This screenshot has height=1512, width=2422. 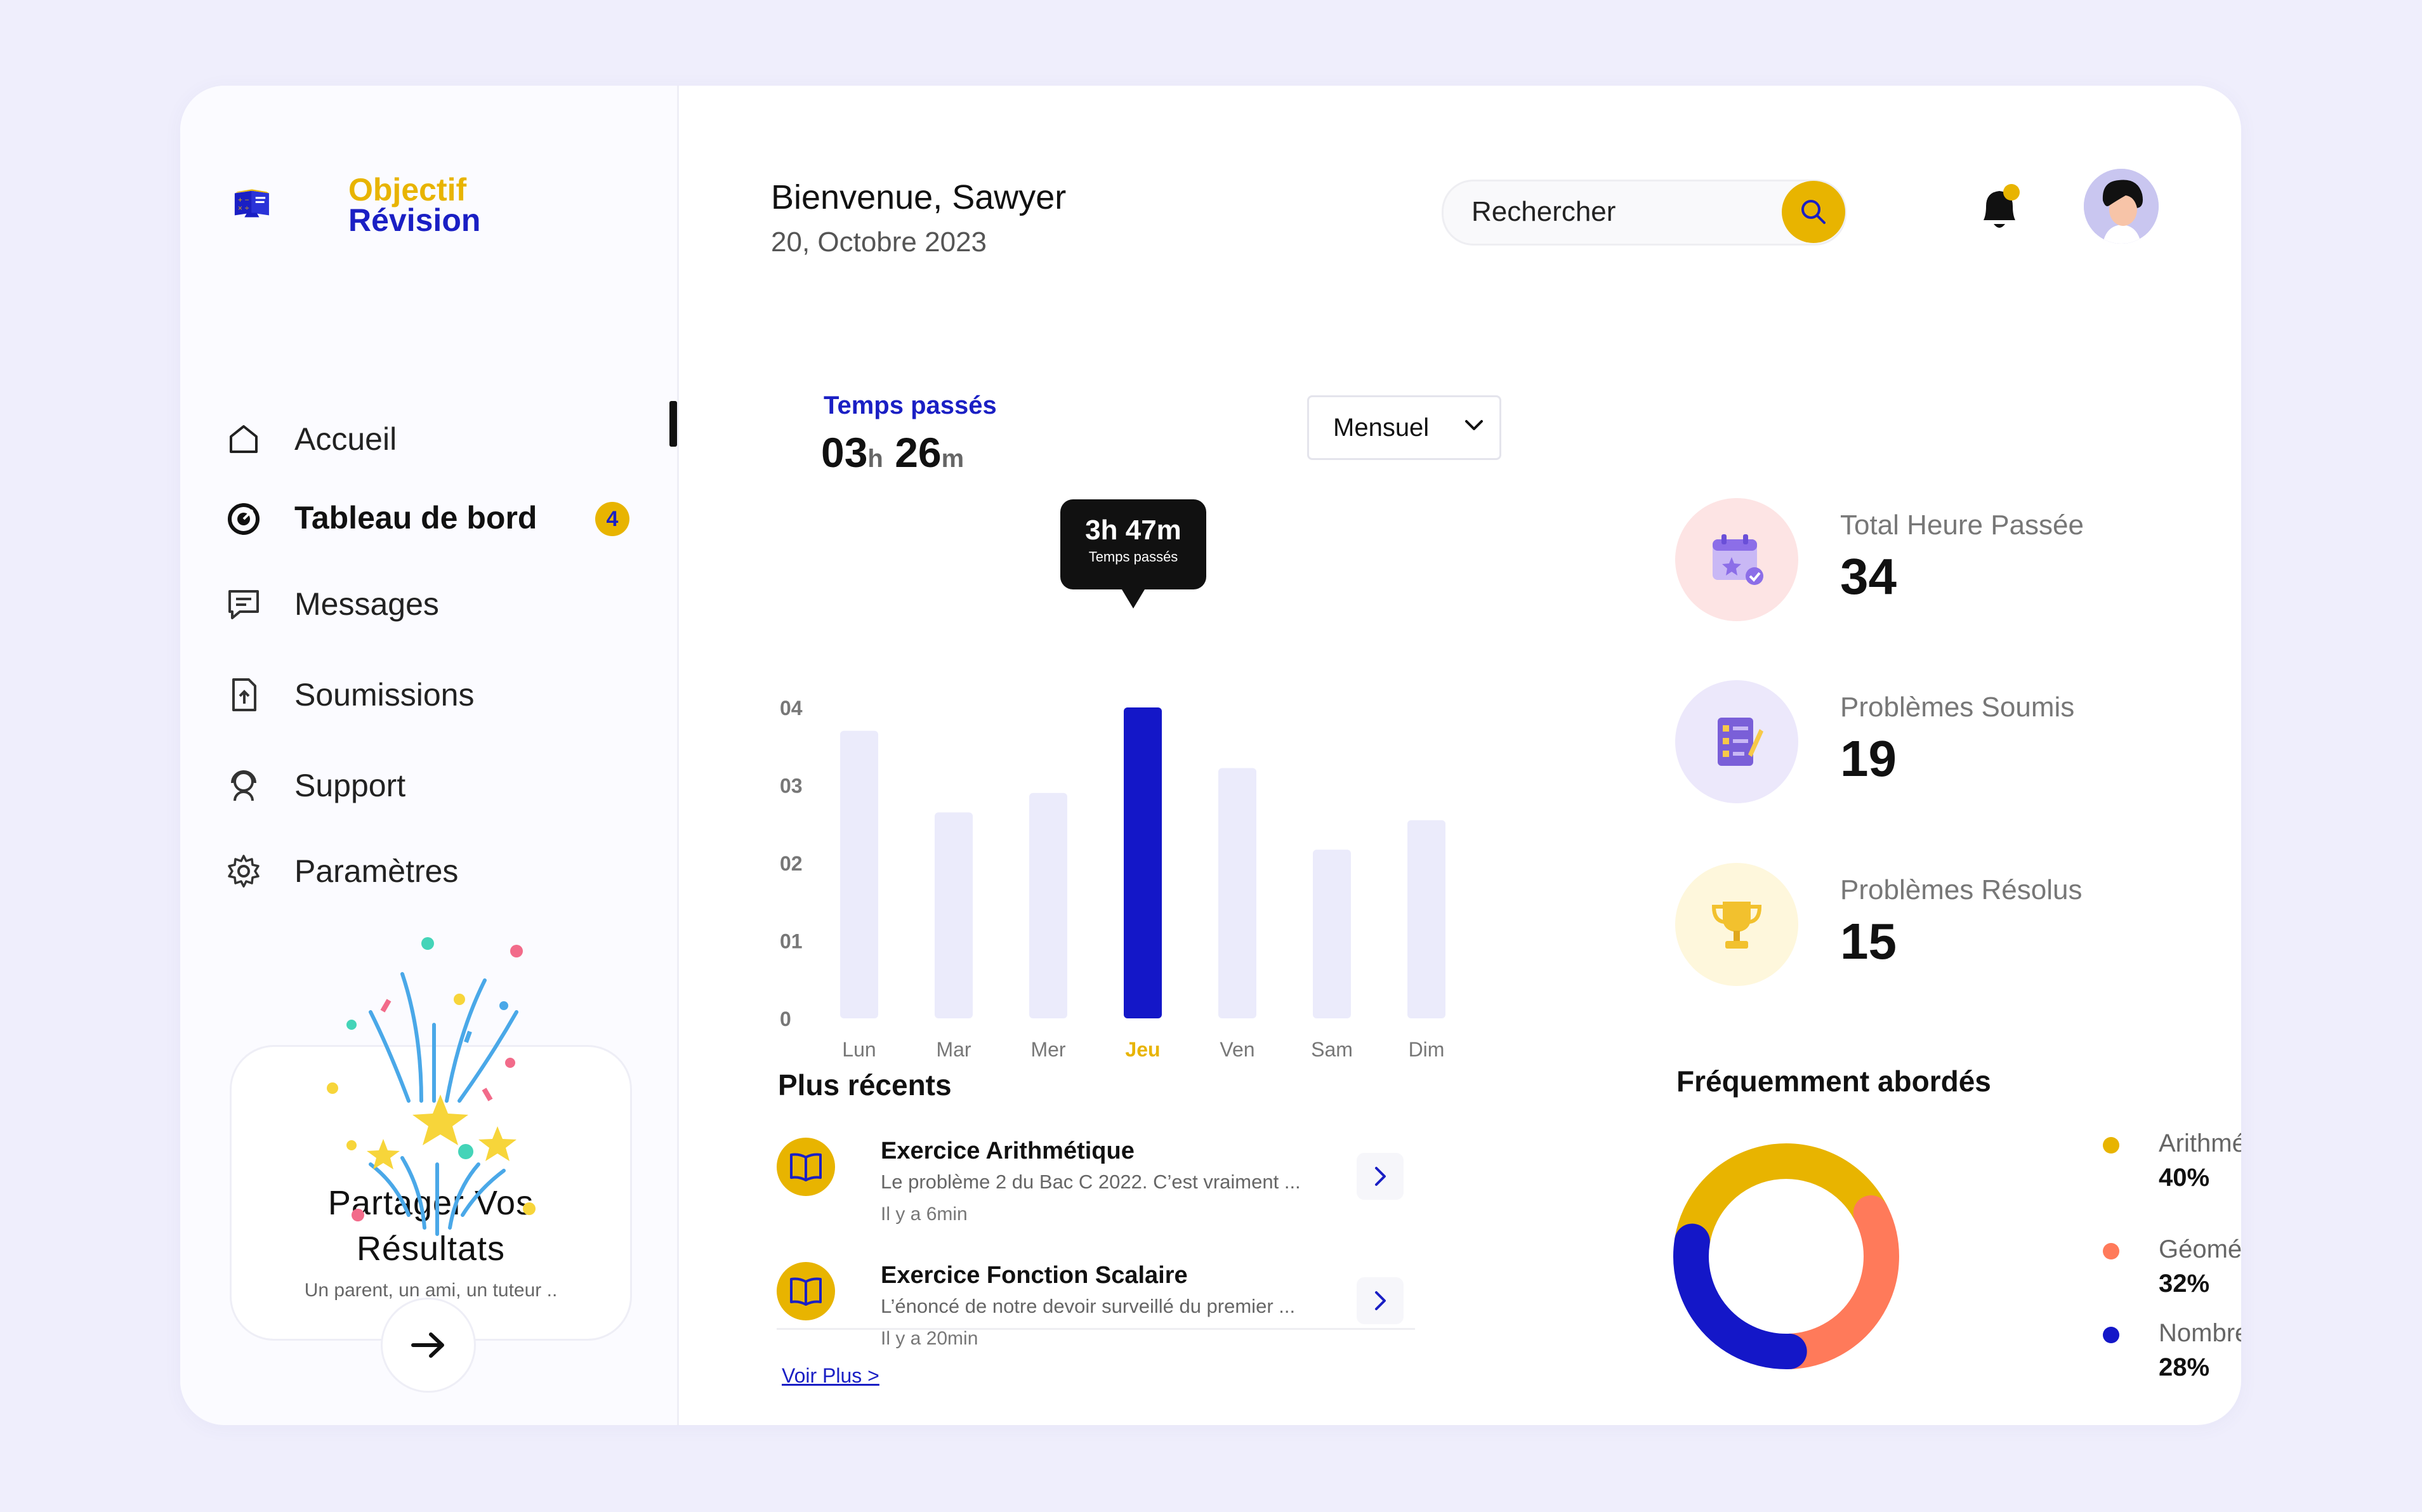 I want to click on arrow-right-icon, so click(x=427, y=1345).